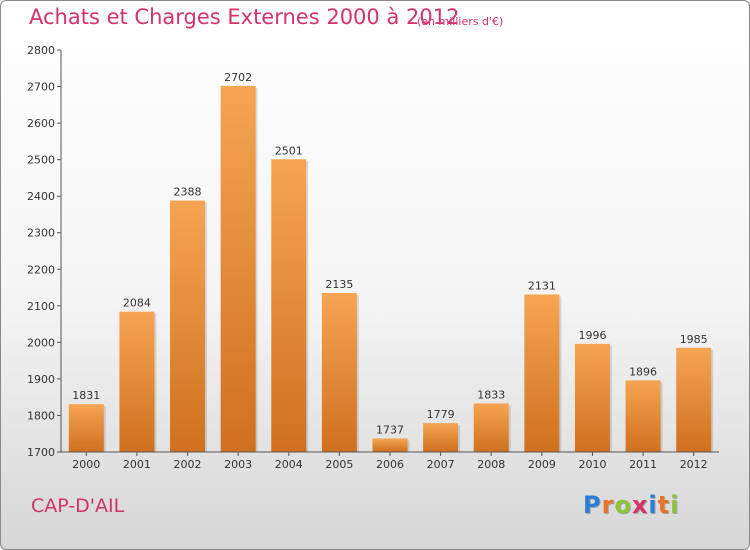 The height and width of the screenshot is (550, 750). Describe the element at coordinates (41, 452) in the screenshot. I see `y-tick-label: 1700` at that location.